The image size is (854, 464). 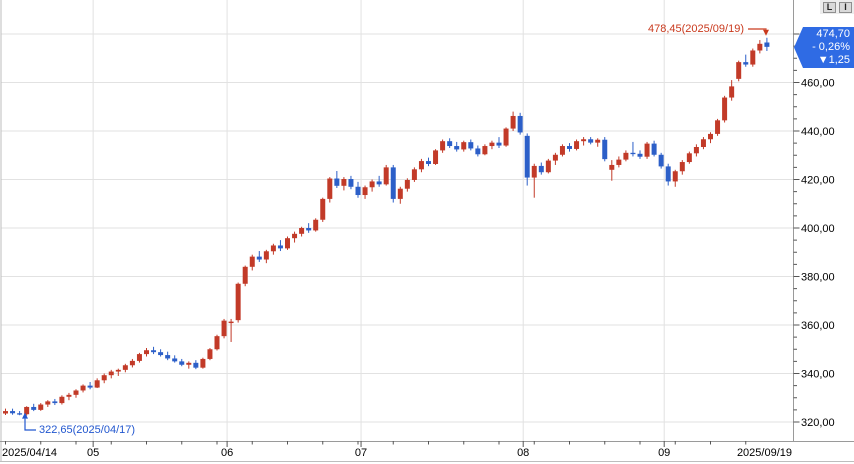 What do you see at coordinates (766, 32) in the screenshot?
I see `high-arrowhead` at bounding box center [766, 32].